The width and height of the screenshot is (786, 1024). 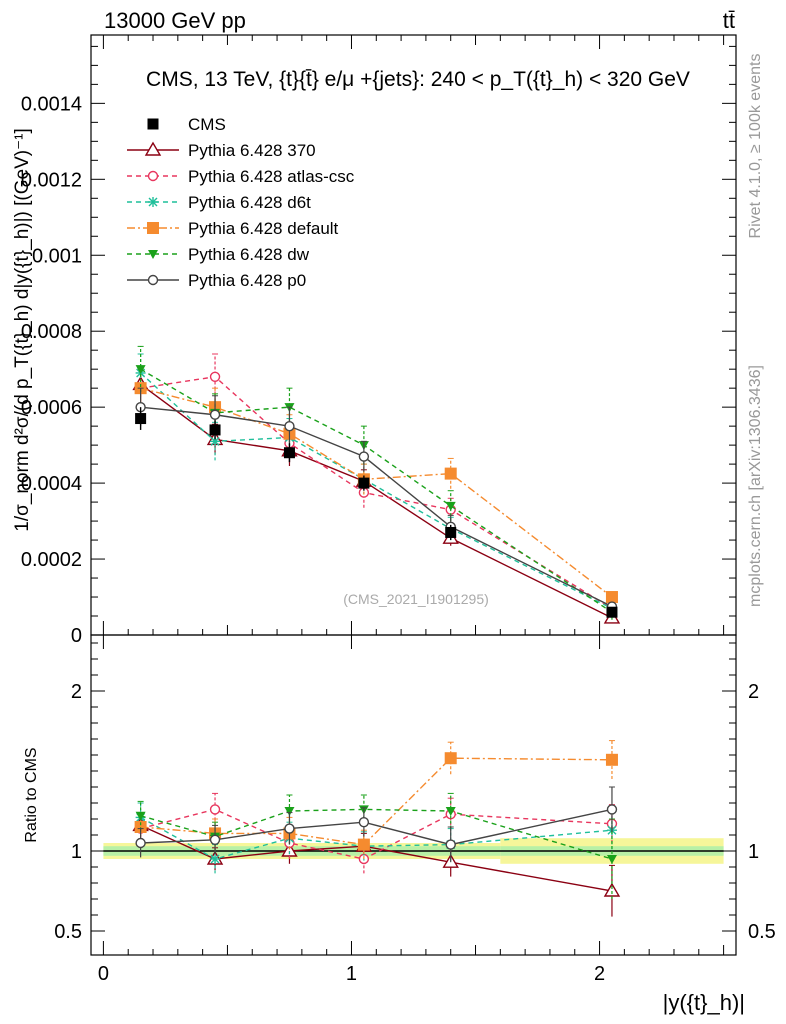 What do you see at coordinates (76, 852) in the screenshot?
I see `ratio-ytick-label-1: 1` at bounding box center [76, 852].